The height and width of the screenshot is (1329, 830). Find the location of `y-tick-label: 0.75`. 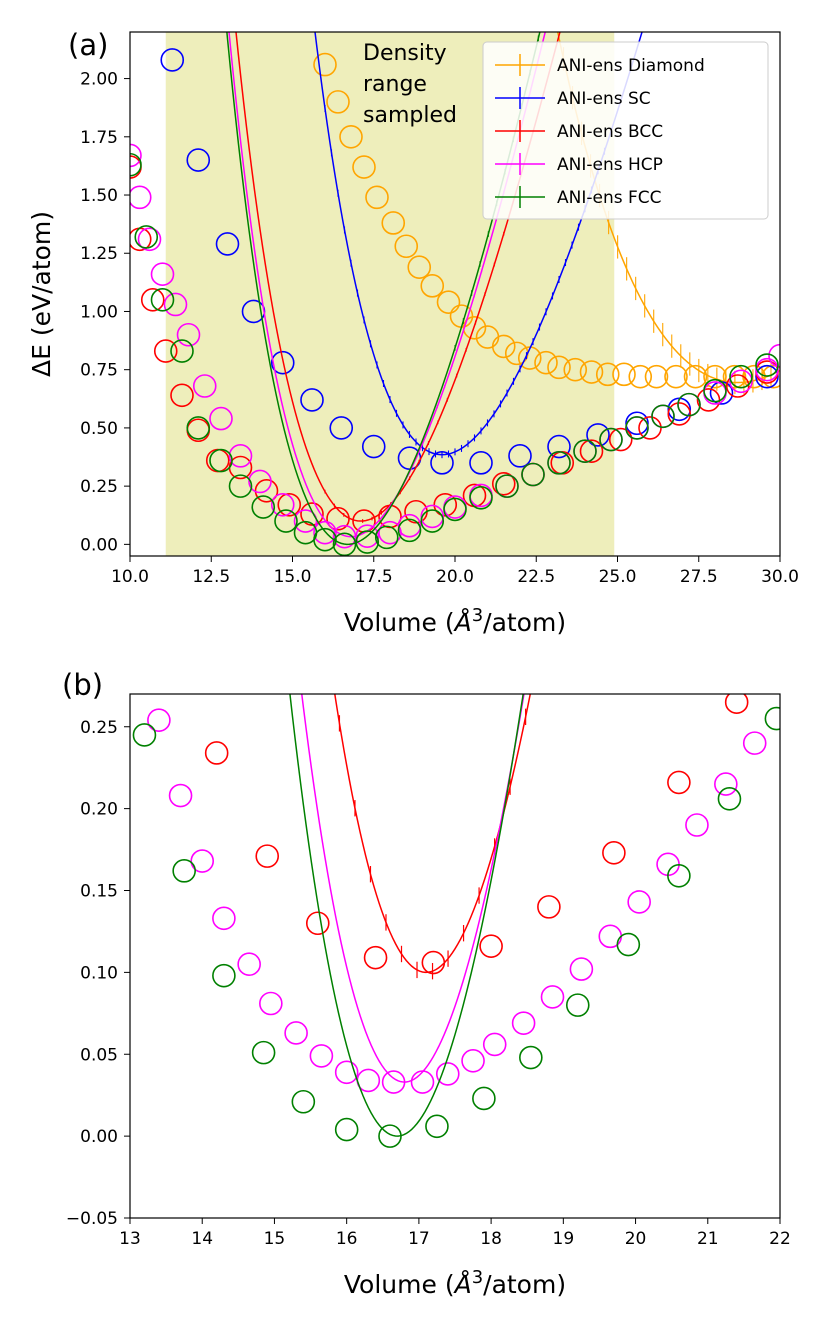

y-tick-label: 0.75 is located at coordinates (99, 371).